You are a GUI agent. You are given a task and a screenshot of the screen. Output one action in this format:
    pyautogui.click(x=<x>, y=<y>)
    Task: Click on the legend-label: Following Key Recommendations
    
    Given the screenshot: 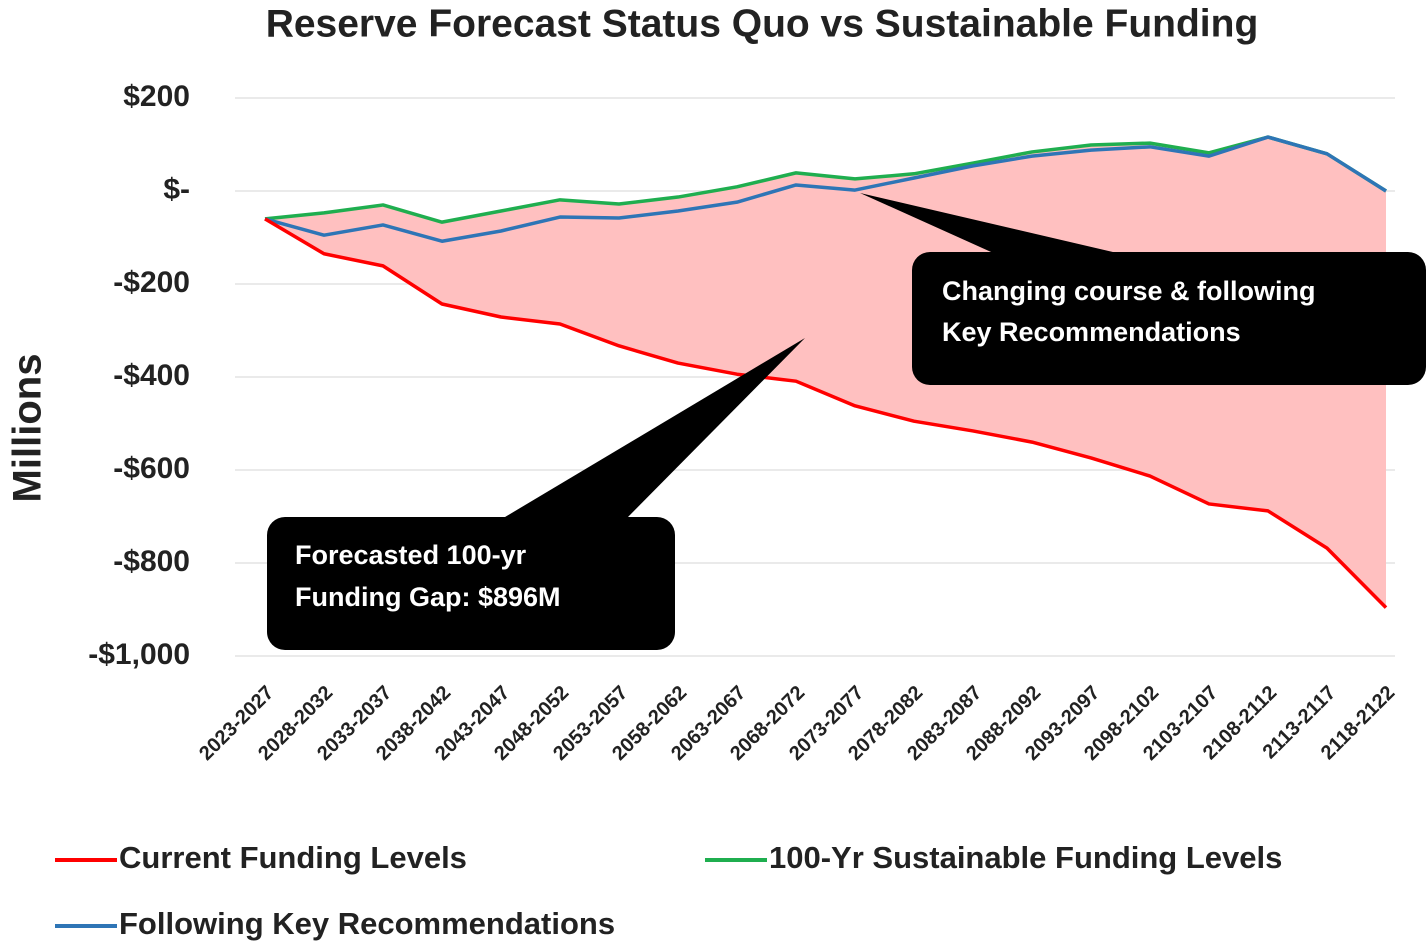 What is the action you would take?
    pyautogui.click(x=367, y=923)
    